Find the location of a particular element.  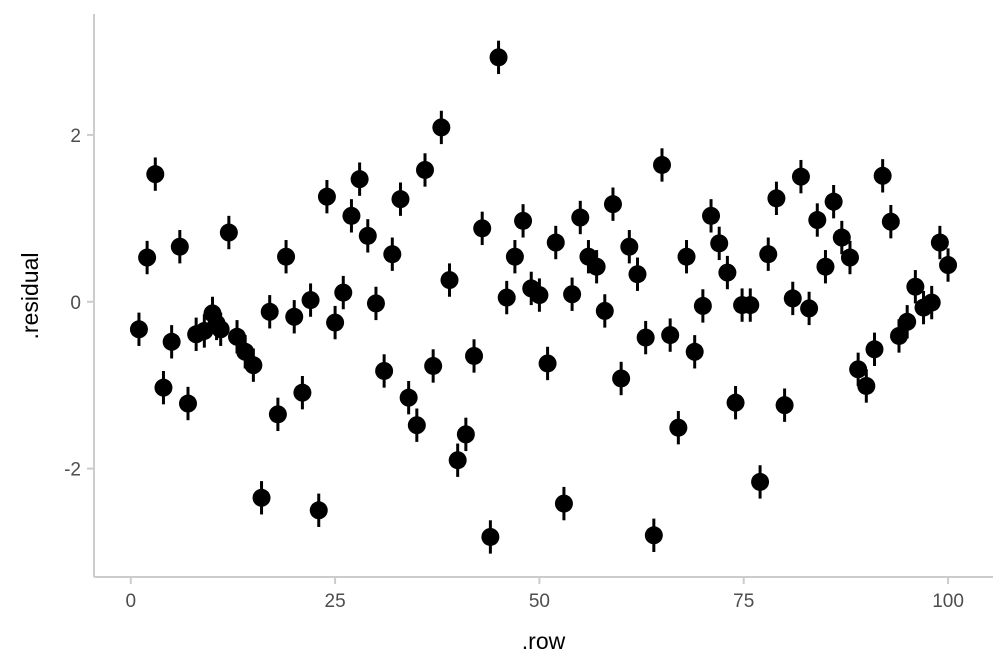

x-tick-label: 100 is located at coordinates (948, 601).